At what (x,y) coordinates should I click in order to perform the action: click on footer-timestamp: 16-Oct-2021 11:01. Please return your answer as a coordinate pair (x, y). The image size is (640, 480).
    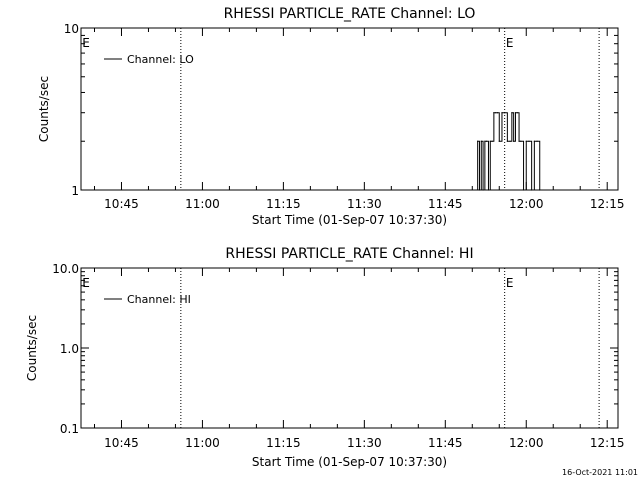
    Looking at the image, I should click on (600, 472).